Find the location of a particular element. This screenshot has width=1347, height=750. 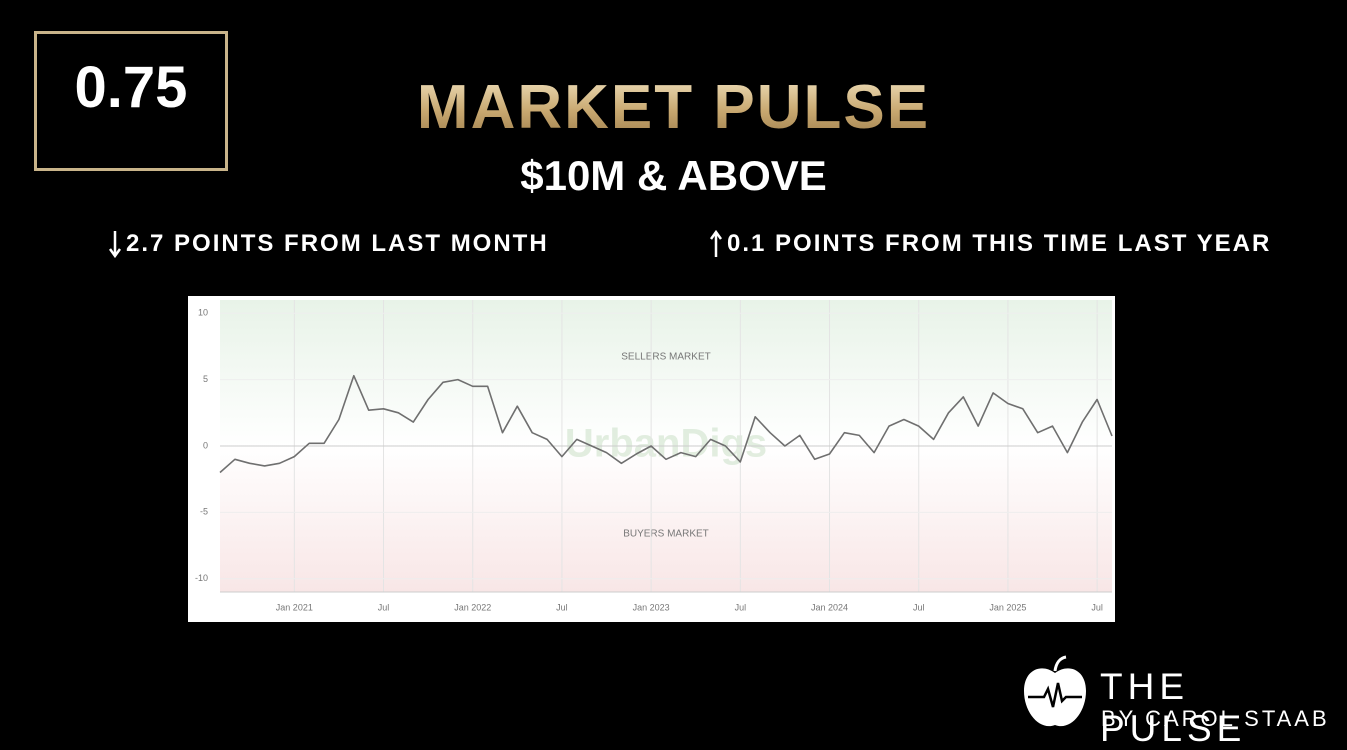

year-change: 0.1 POINTS FROM THIS TIME LAST YEAR is located at coordinates (990, 244).